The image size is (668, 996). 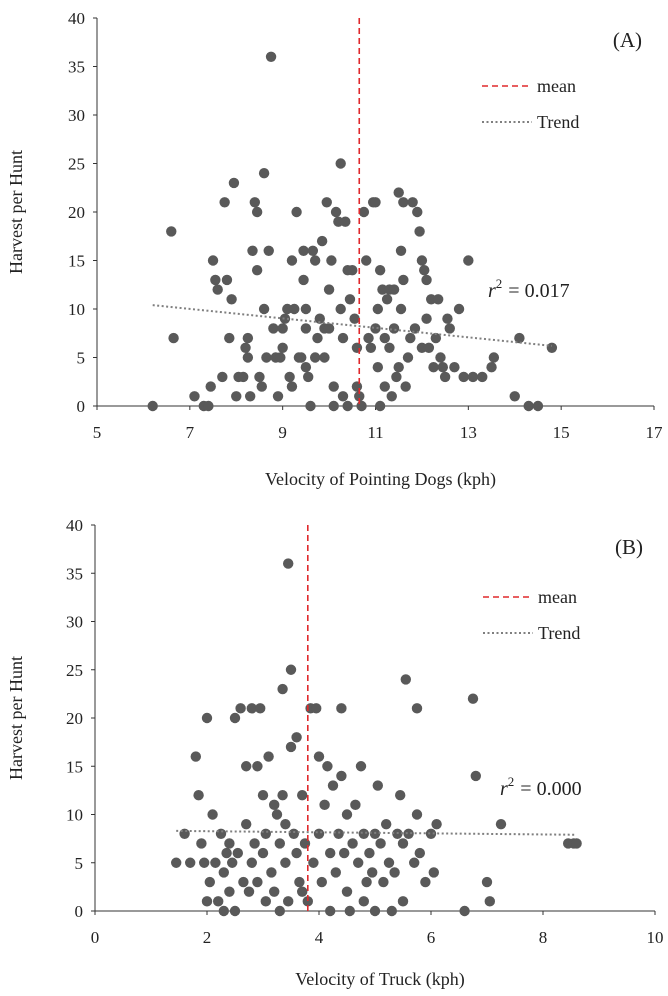 I want to click on x-tick-label: 5, so click(x=97, y=432).